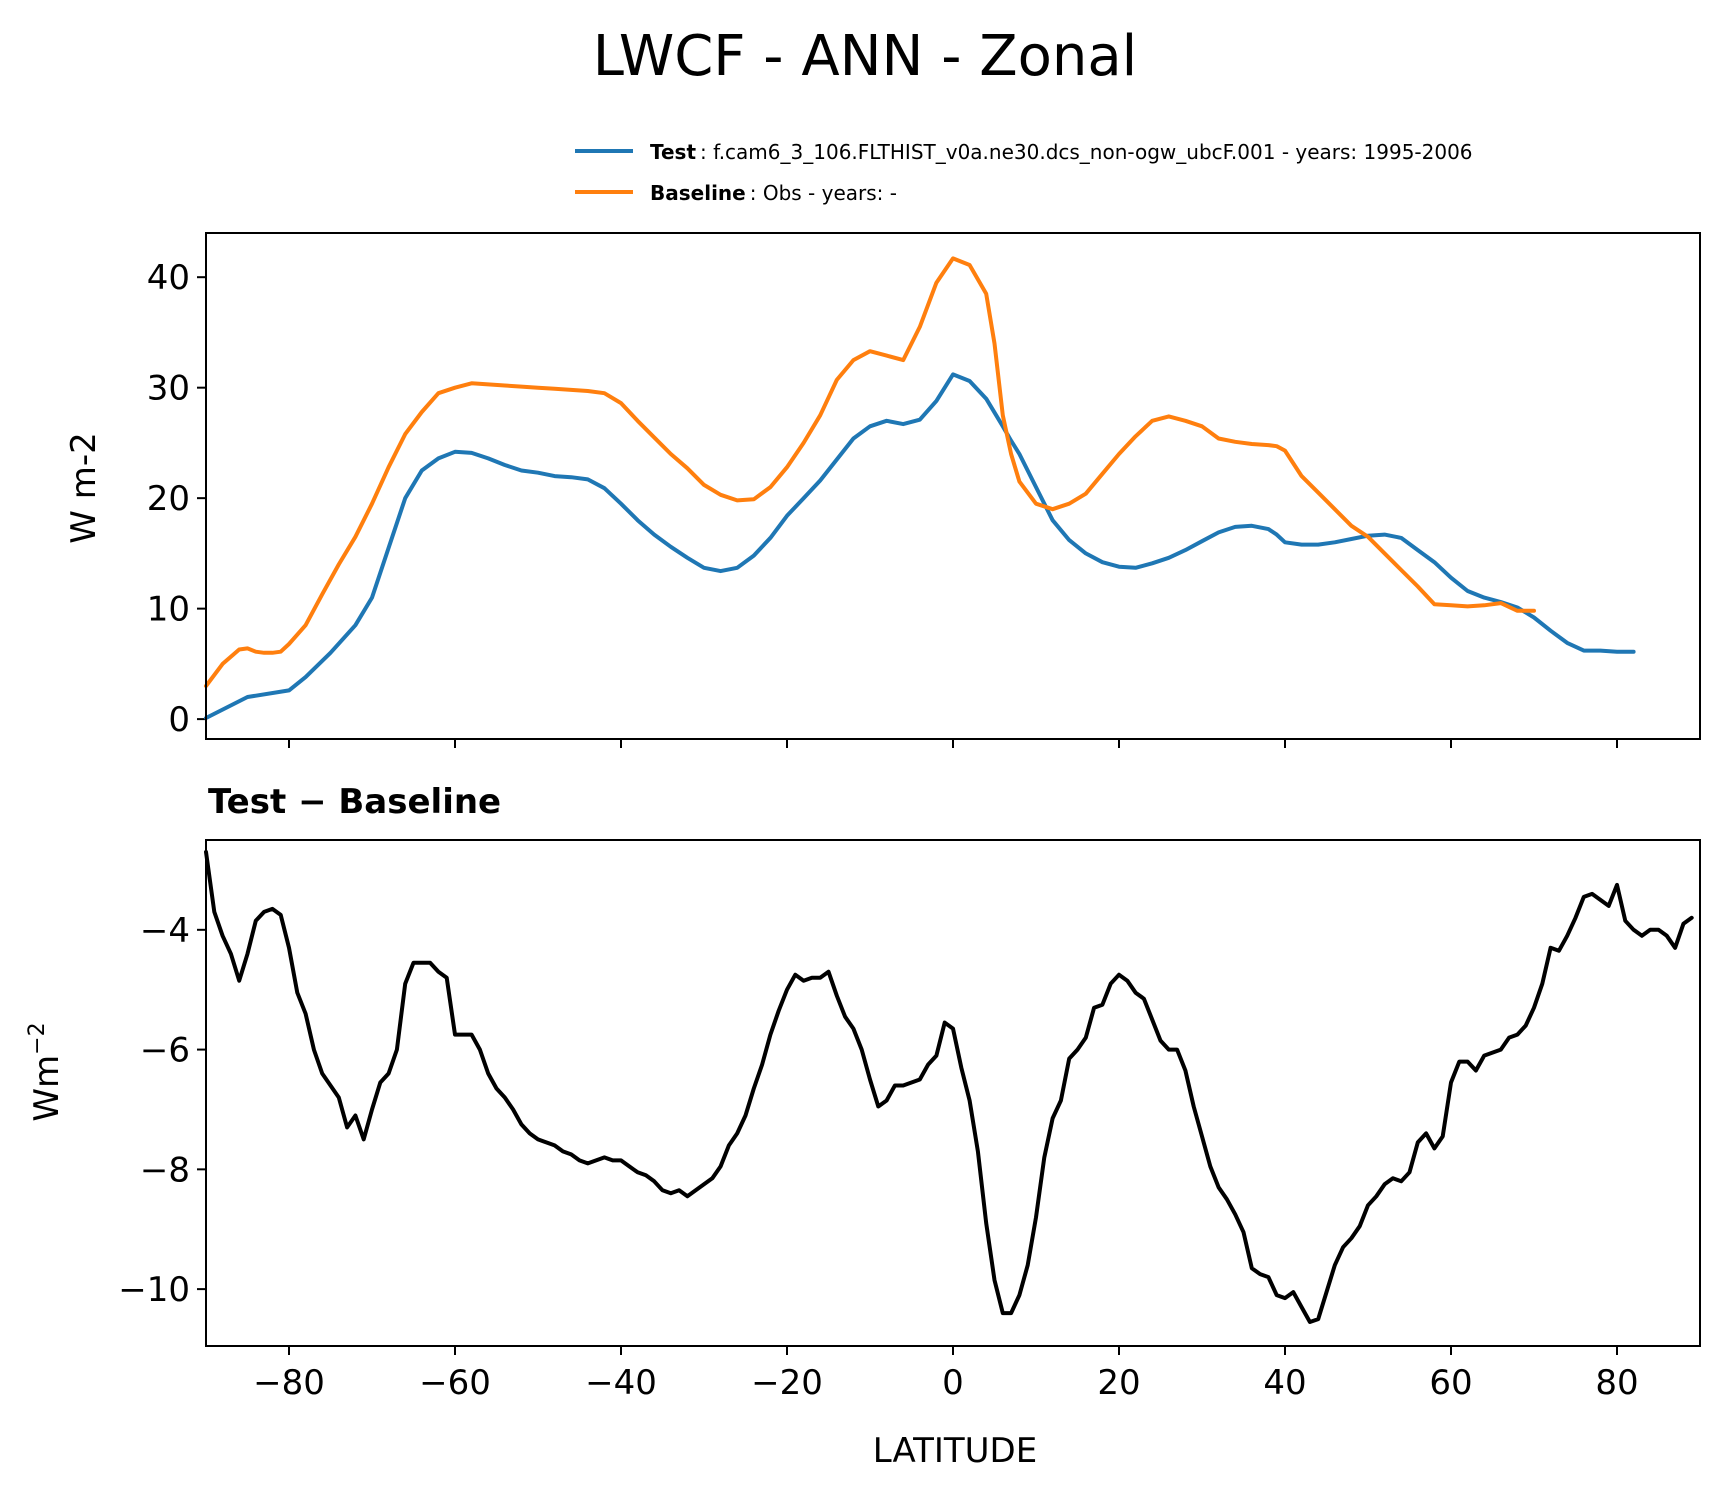 Image resolution: width=1722 pixels, height=1496 pixels. I want to click on bottom-y-tick-label: −8, so click(165, 1170).